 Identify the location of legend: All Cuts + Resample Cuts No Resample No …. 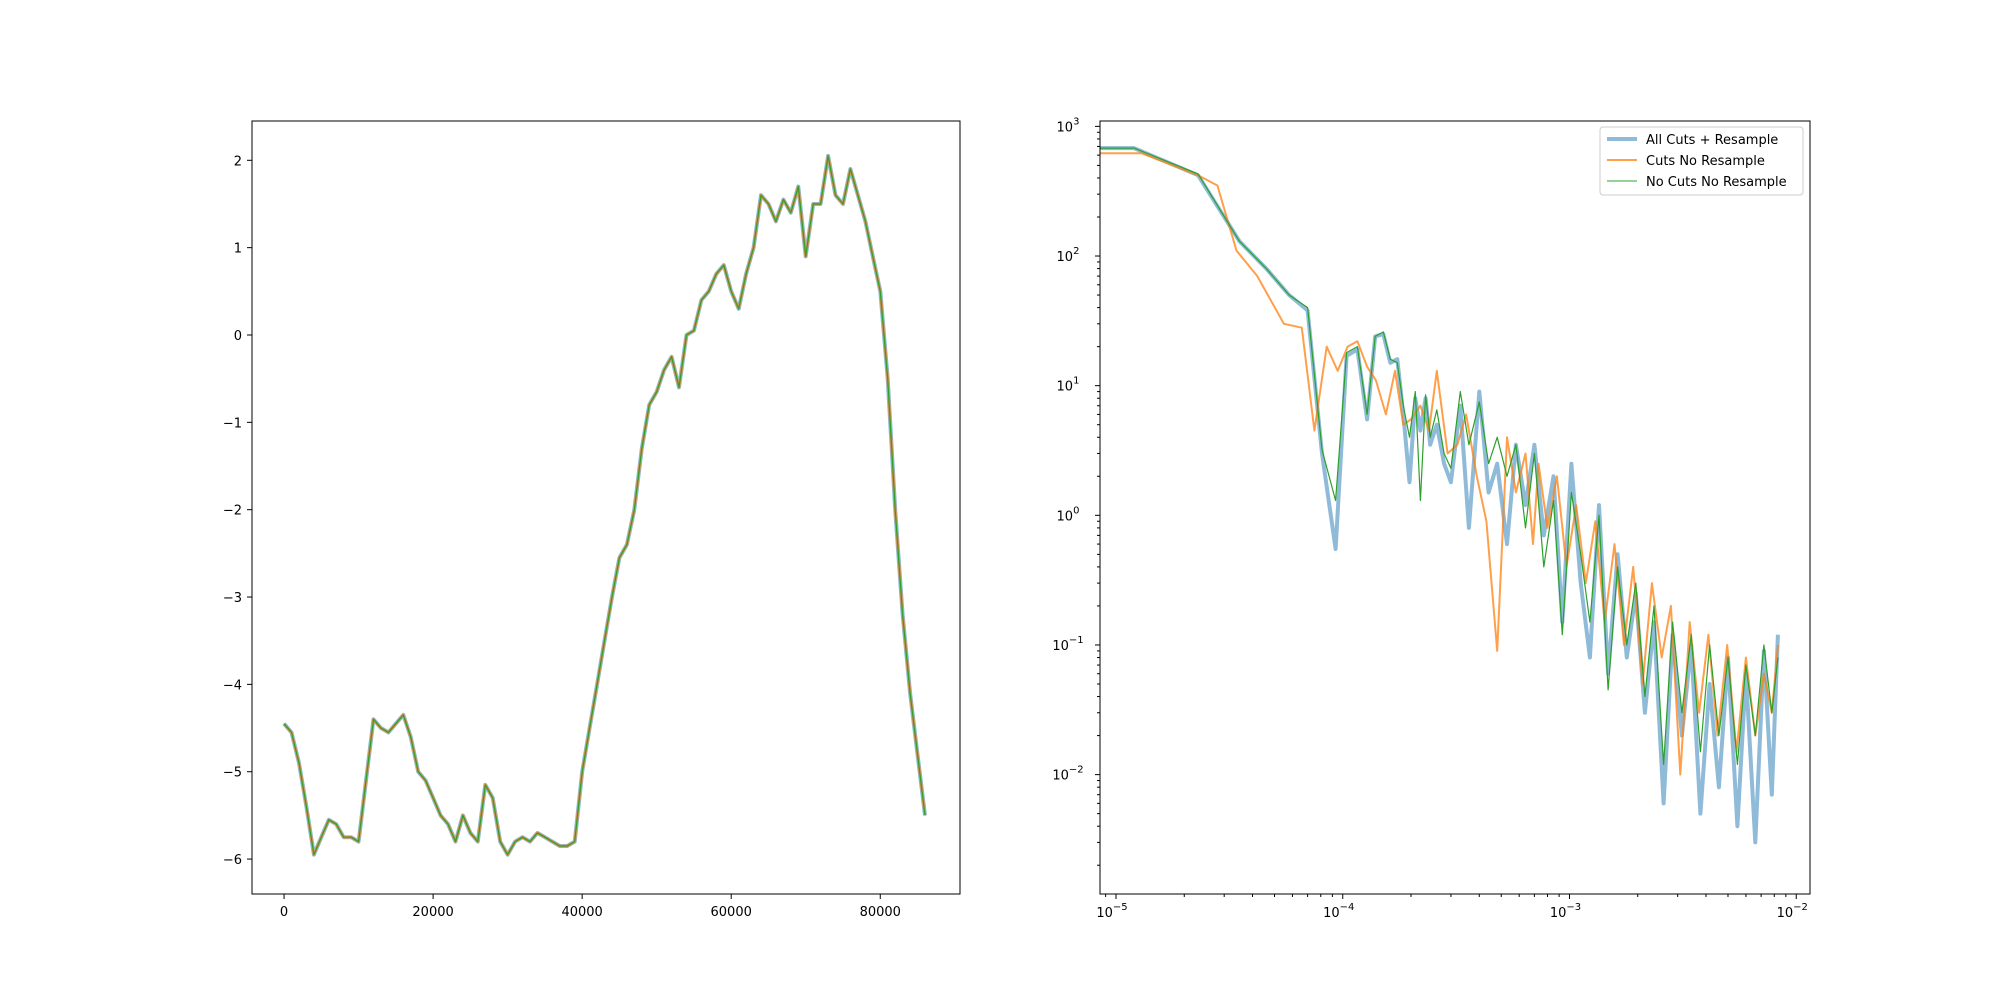
(1701, 161).